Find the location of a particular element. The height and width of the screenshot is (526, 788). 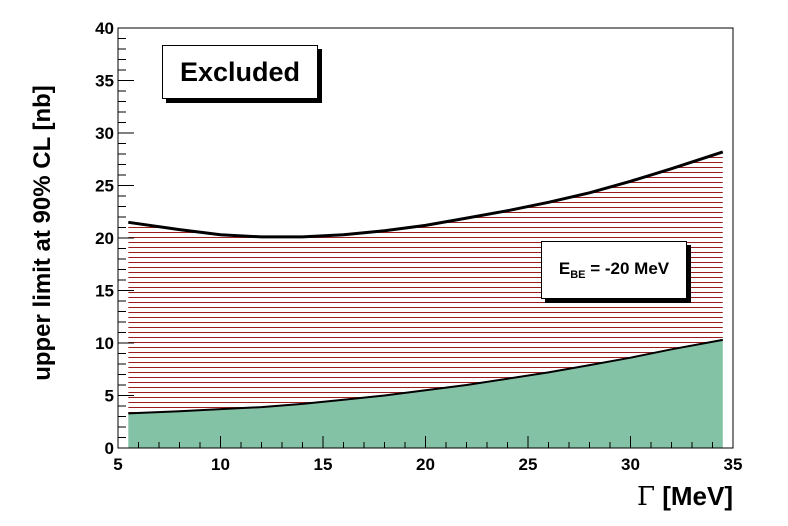

y-tick-label: 30 is located at coordinates (104, 133).